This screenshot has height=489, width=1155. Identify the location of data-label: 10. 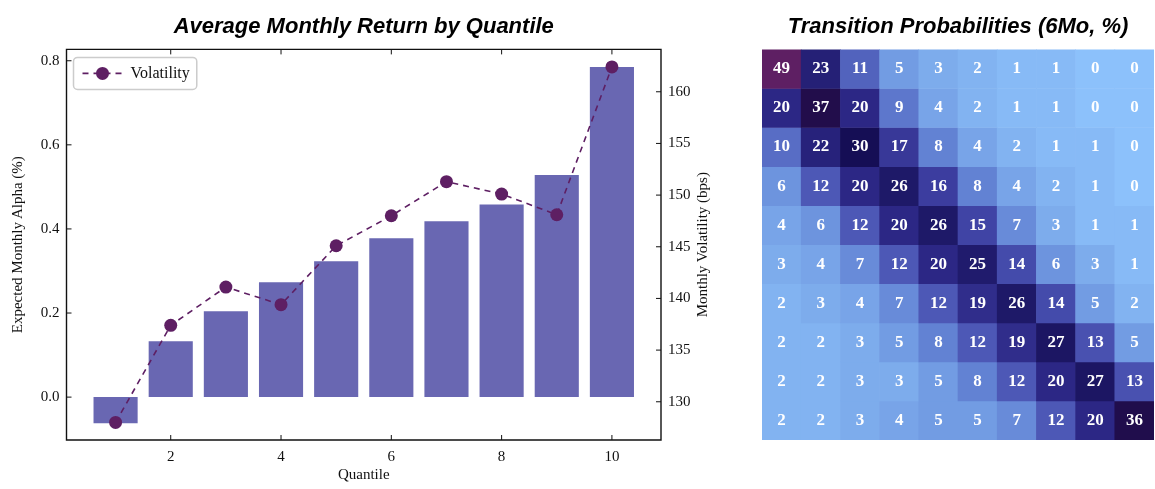
(782, 146).